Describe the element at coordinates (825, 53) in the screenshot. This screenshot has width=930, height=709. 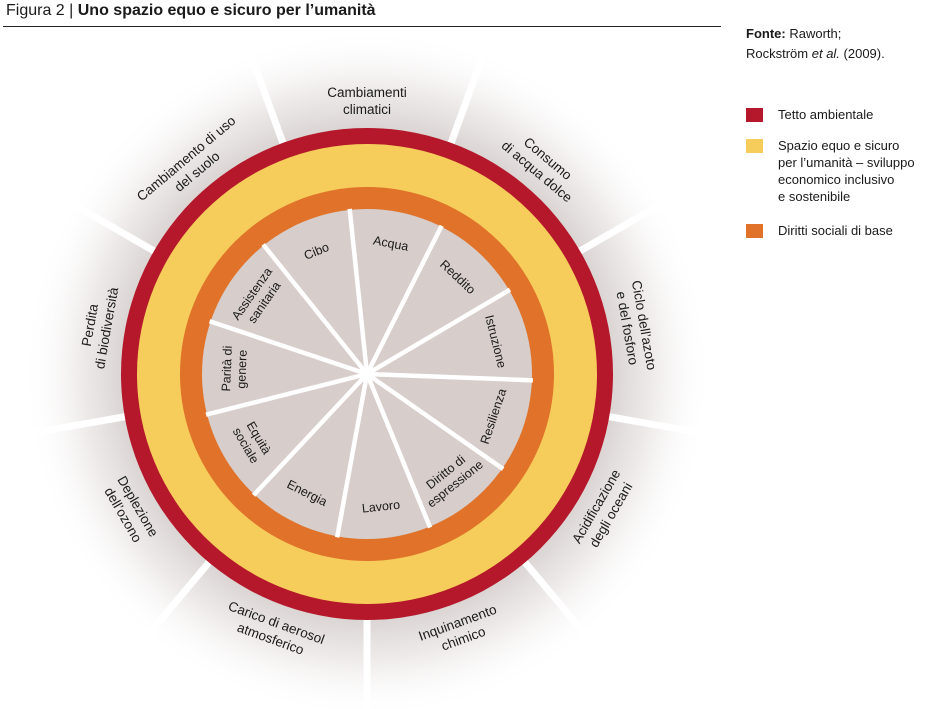
I see `source-etal: et al.` at that location.